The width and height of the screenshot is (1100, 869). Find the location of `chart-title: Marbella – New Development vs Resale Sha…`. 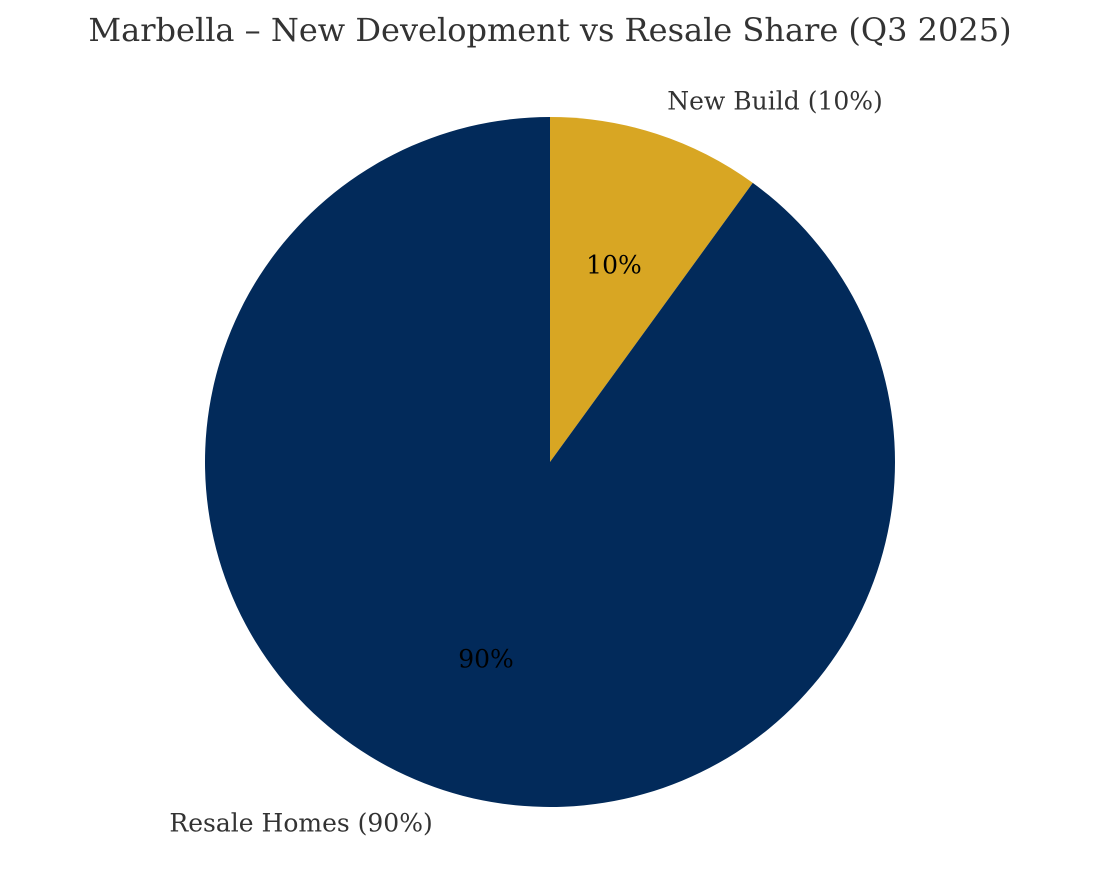

chart-title: Marbella – New Development vs Resale Sha… is located at coordinates (549, 30).